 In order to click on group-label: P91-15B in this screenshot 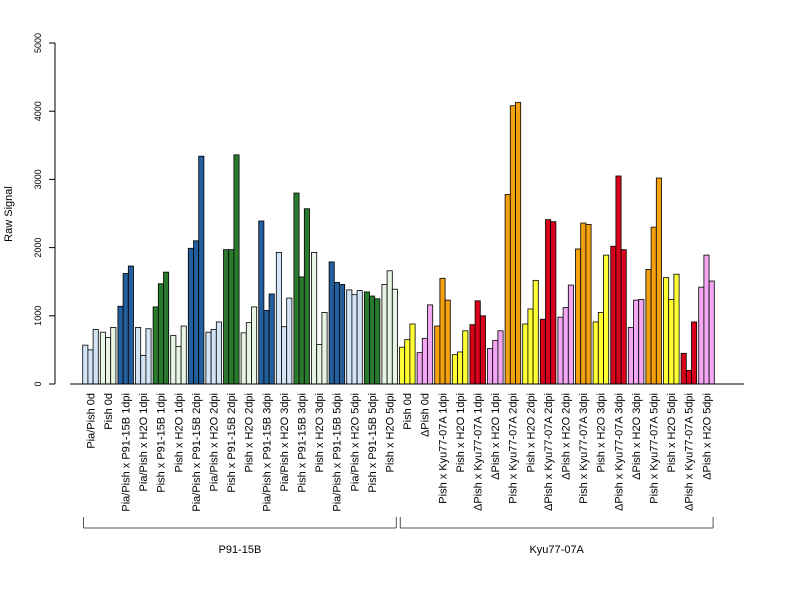, I will do `click(239, 550)`.